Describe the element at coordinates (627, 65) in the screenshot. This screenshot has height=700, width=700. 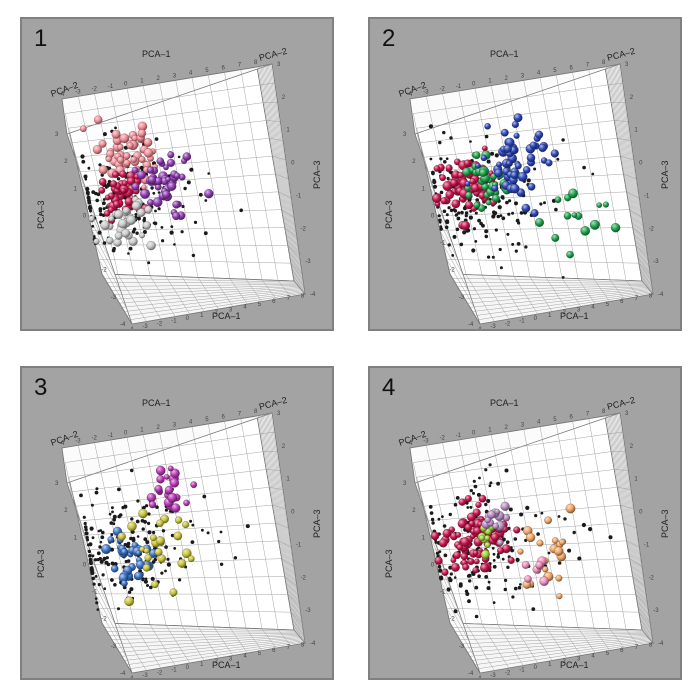
I see `z-tick-label: 3` at that location.